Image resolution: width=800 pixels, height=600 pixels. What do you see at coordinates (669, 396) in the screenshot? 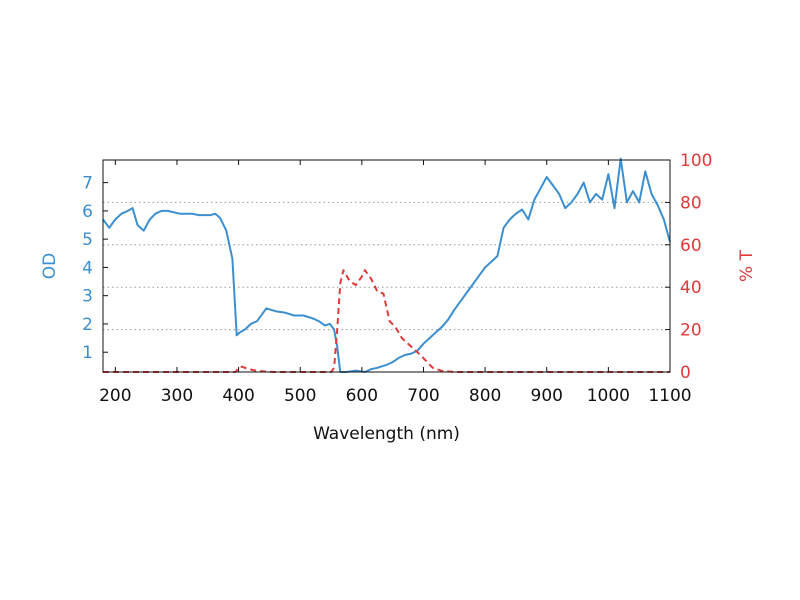
I see `x-tick-label: 1100` at bounding box center [669, 396].